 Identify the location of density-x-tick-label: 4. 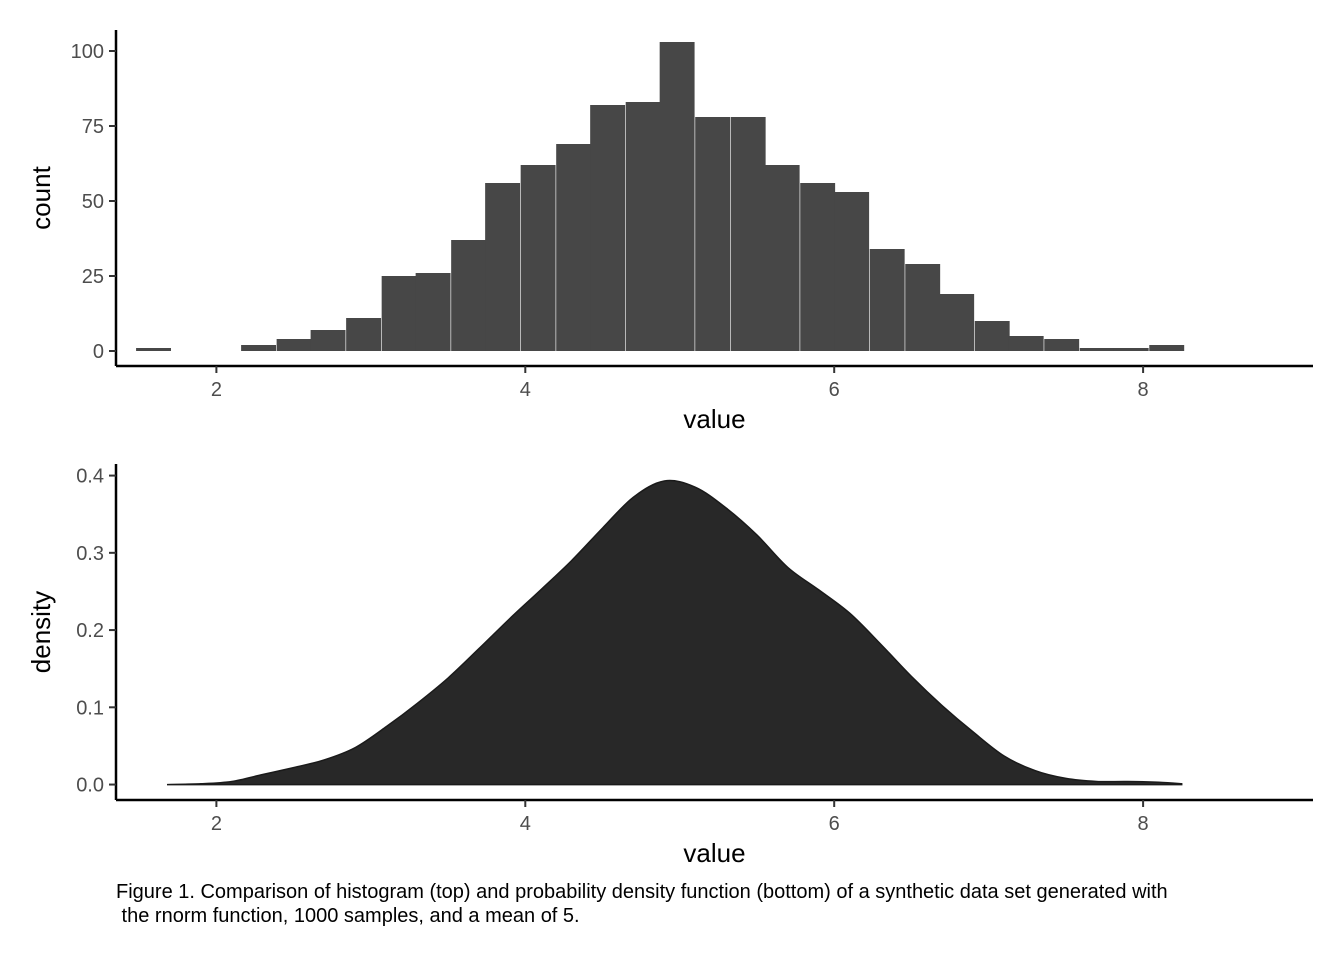
(525, 824).